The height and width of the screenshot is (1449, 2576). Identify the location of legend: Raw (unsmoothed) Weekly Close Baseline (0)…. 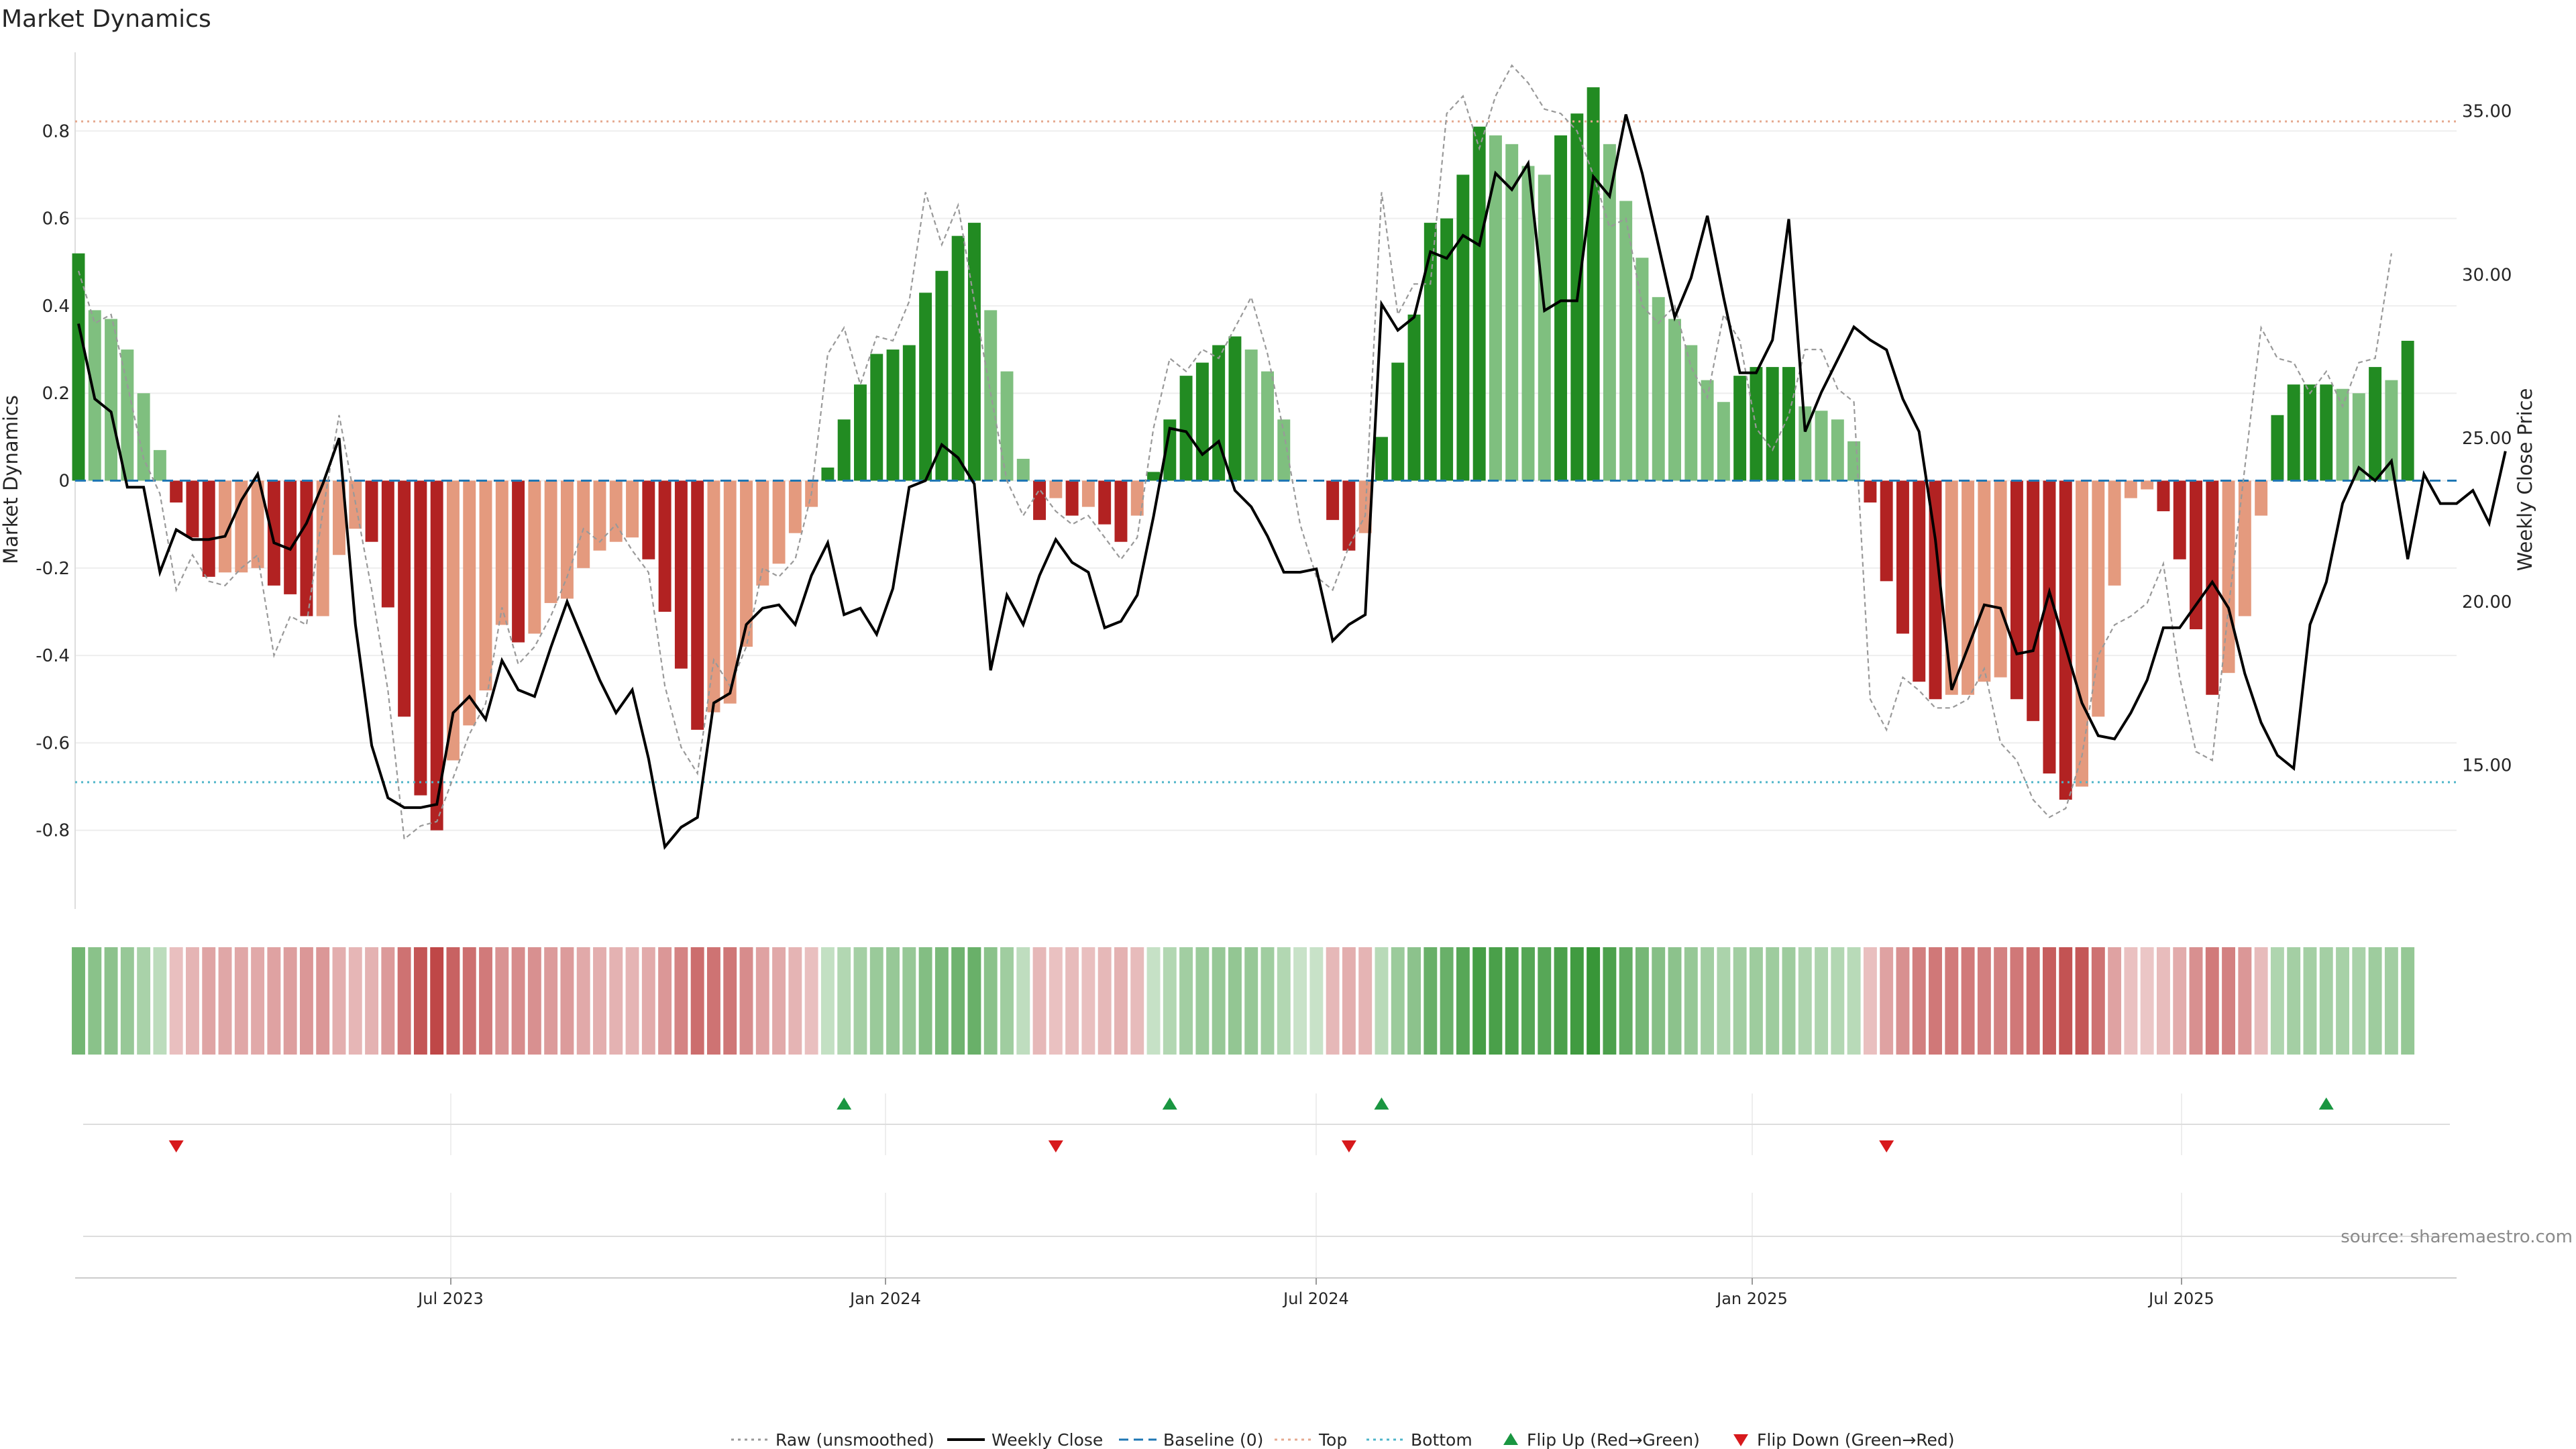
(1343, 1439).